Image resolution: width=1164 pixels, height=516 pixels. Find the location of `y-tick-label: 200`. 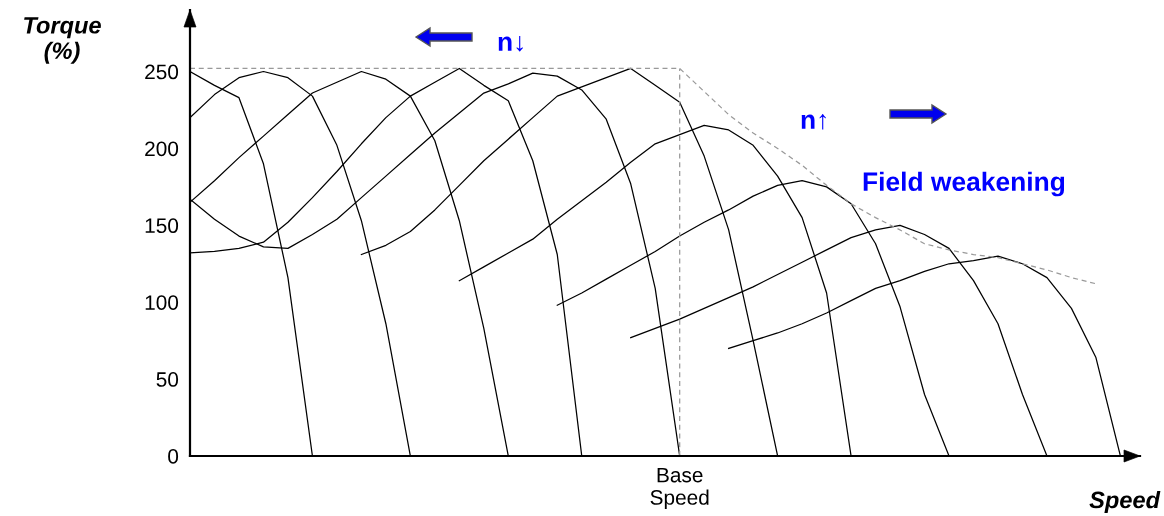

y-tick-label: 200 is located at coordinates (162, 149).